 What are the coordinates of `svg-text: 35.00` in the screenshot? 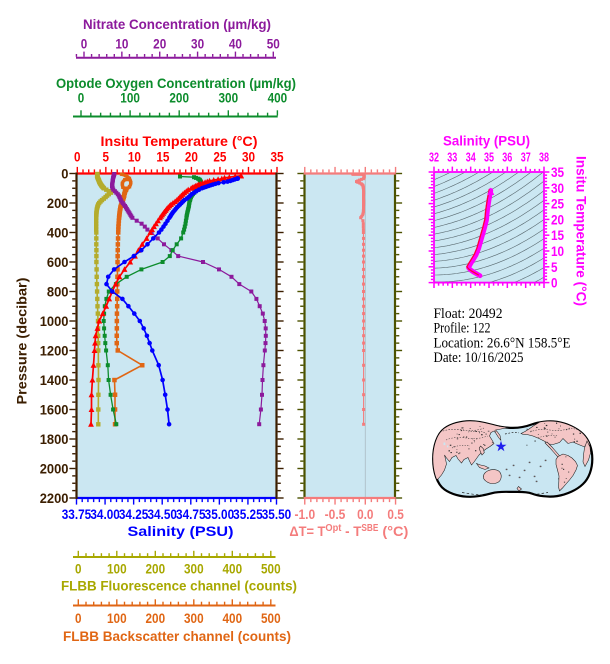 It's located at (220, 514).